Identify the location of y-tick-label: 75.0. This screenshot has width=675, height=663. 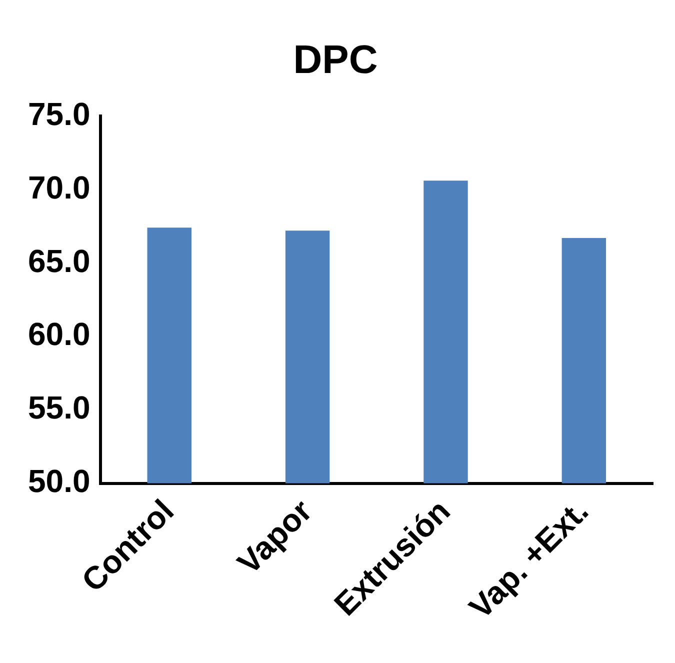
(59, 114).